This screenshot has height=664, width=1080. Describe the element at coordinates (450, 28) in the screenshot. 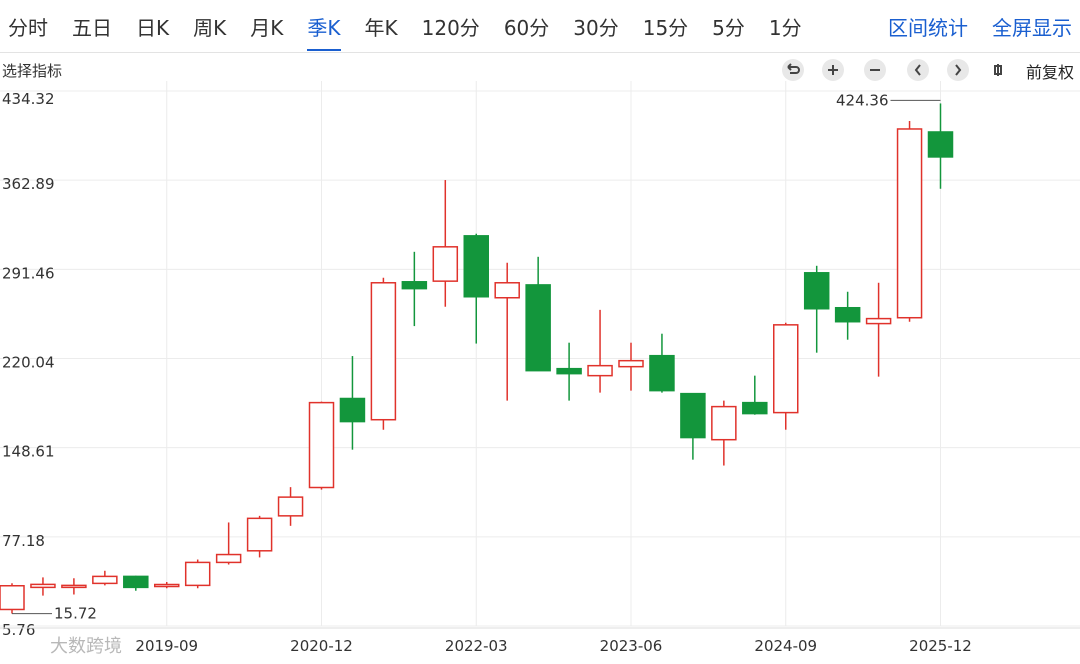

I see `period-tab: 120分` at that location.